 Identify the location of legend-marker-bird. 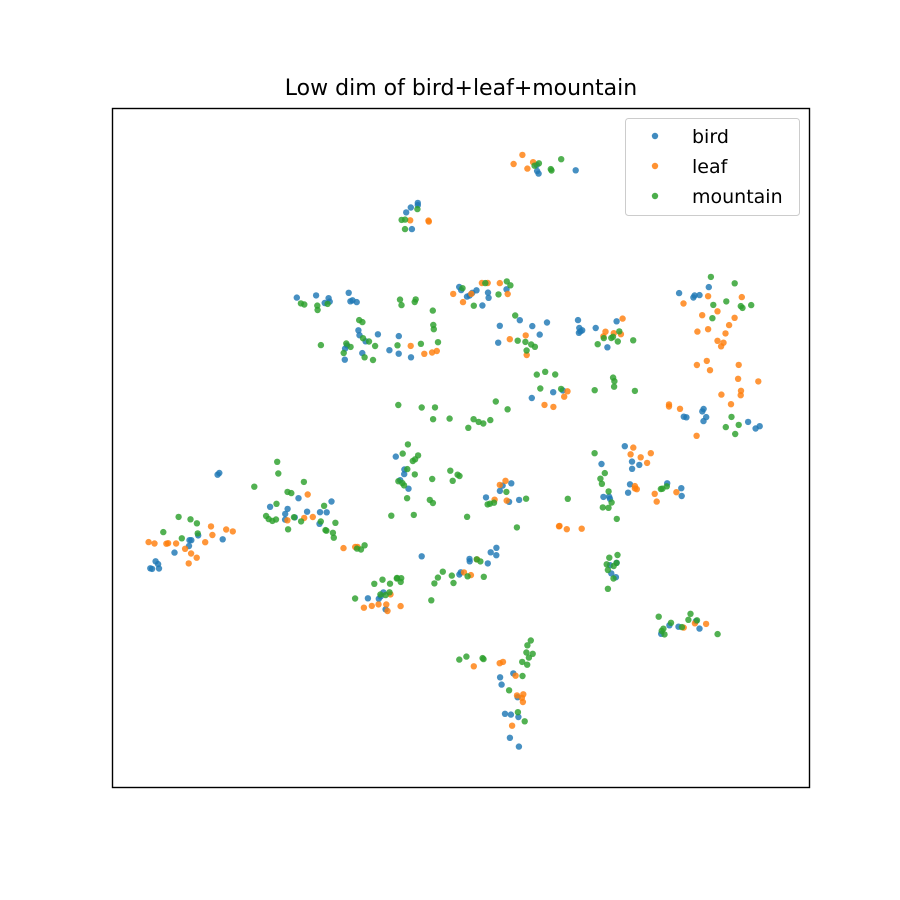
(655, 136).